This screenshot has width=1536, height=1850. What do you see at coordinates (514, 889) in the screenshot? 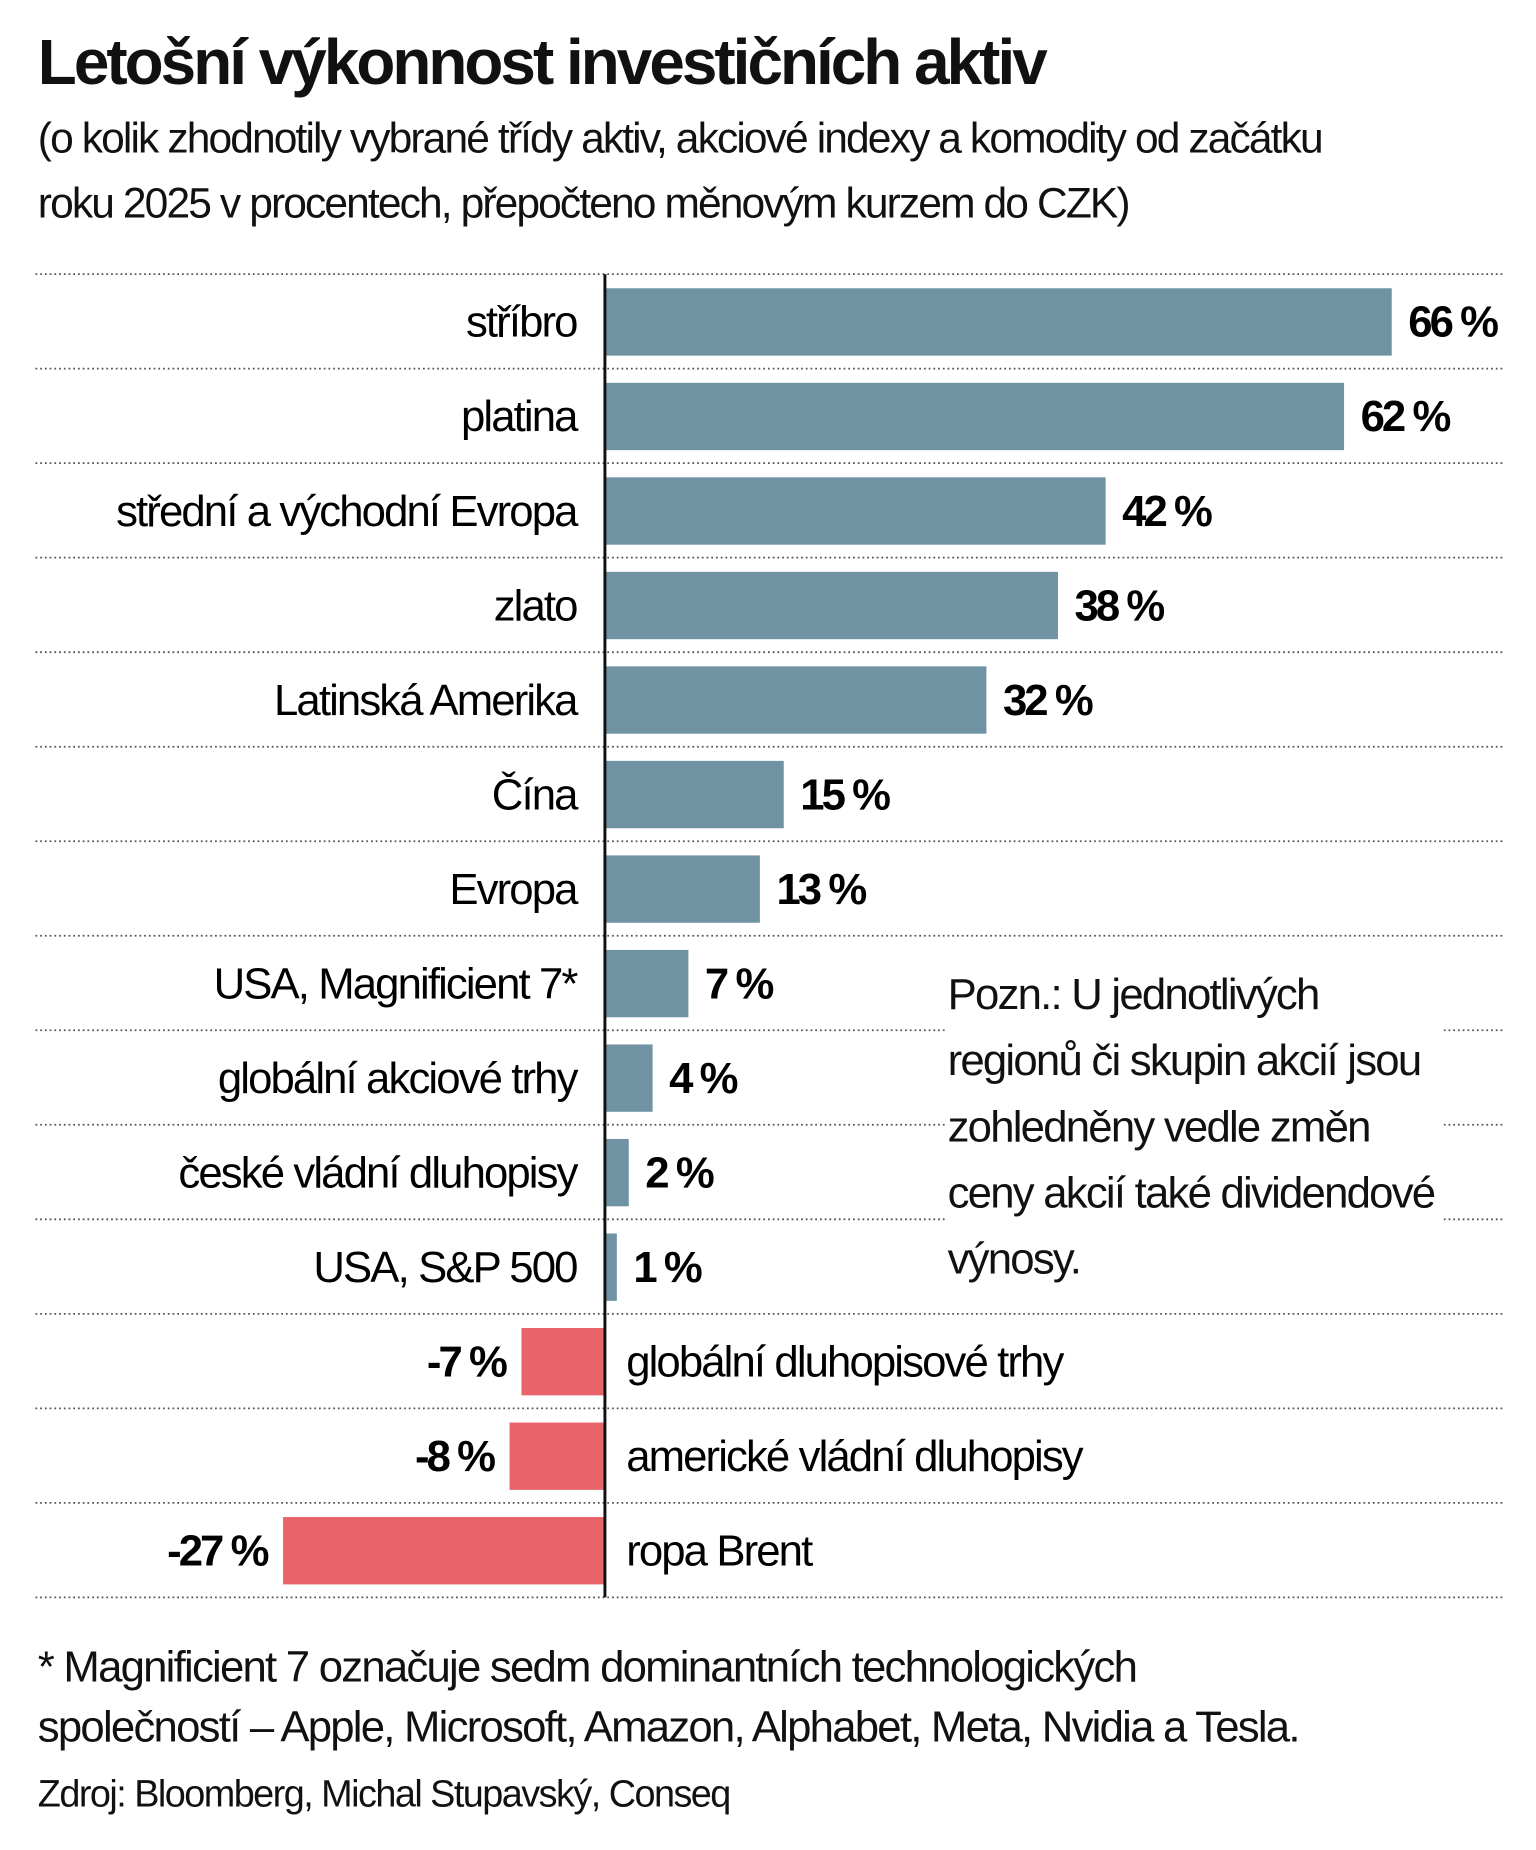
I see `category-label: Evropa` at bounding box center [514, 889].